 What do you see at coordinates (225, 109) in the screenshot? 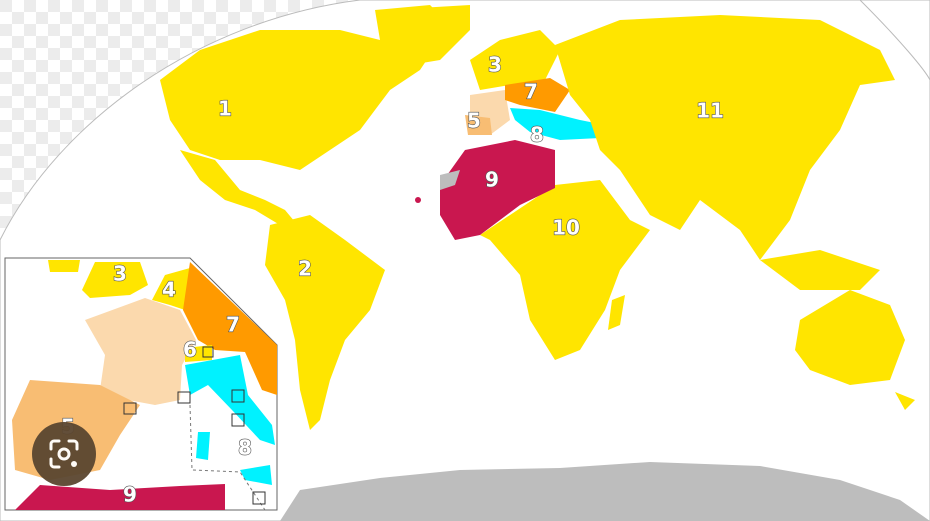
I see `zone-label-1: 1` at bounding box center [225, 109].